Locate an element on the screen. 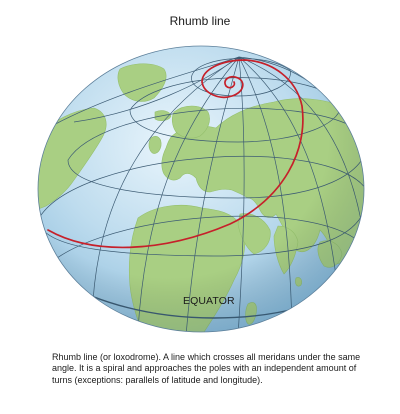  diagram-title: Rhumb line is located at coordinates (200, 21).